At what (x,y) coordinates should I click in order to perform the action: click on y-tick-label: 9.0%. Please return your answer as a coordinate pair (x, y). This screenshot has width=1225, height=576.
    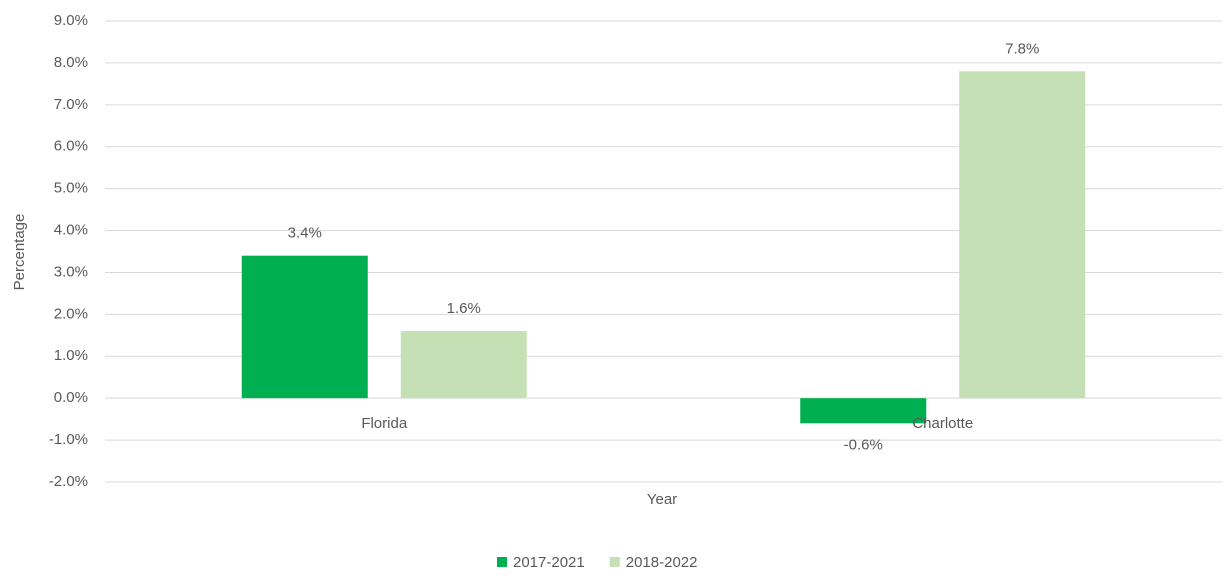
    Looking at the image, I should click on (71, 20).